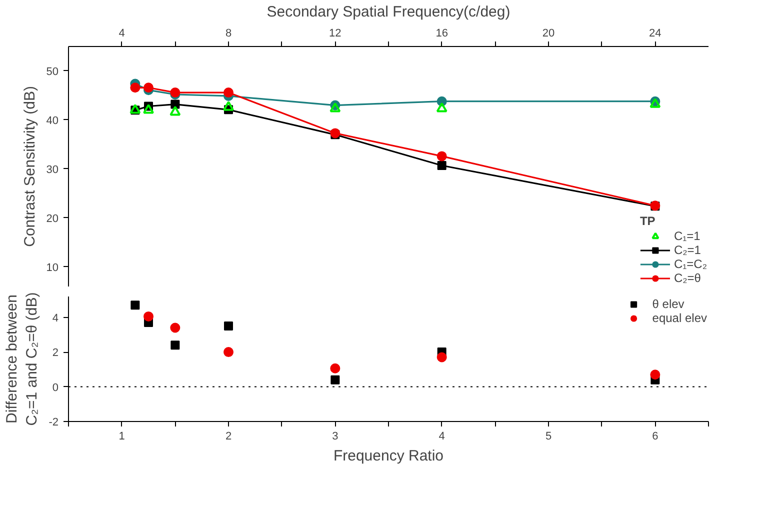 Image resolution: width=776 pixels, height=526 pixels. What do you see at coordinates (53, 422) in the screenshot?
I see `y-tick-label: -2` at bounding box center [53, 422].